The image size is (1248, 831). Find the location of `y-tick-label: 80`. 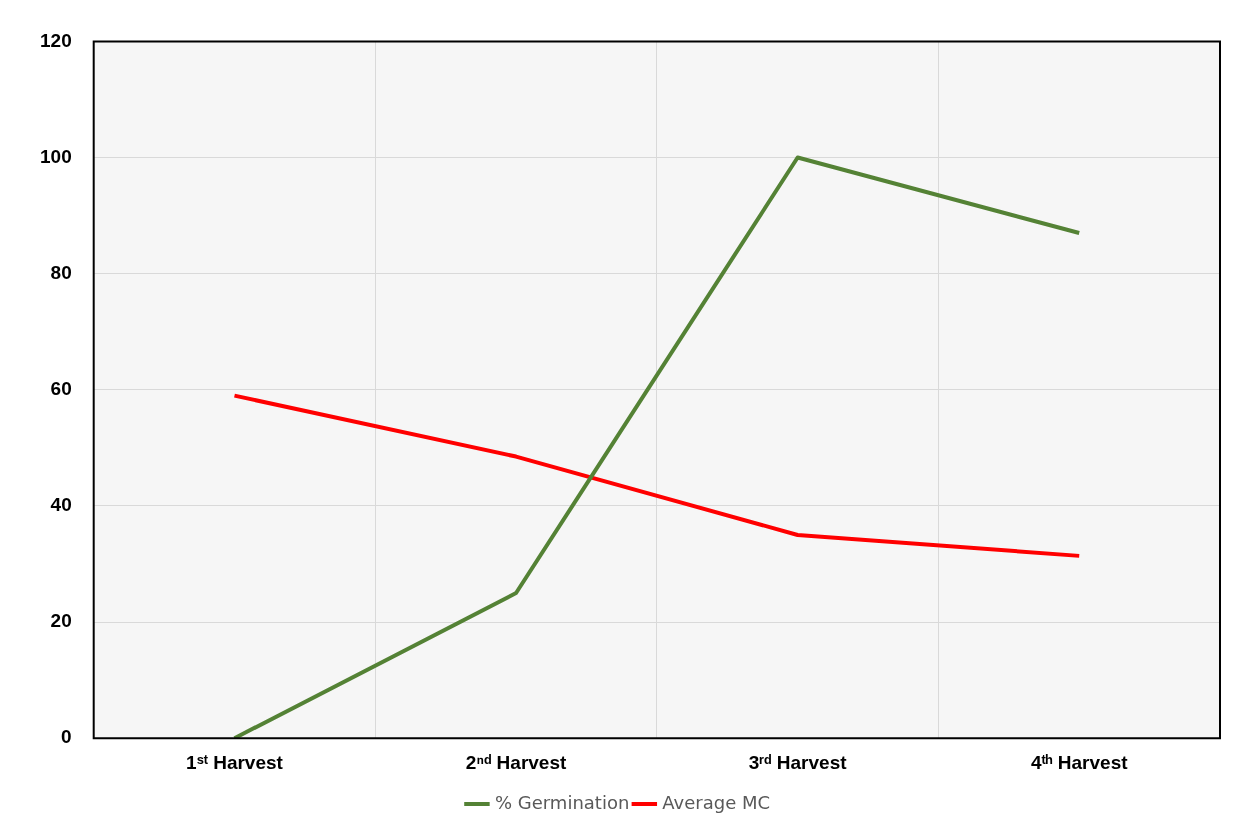

y-tick-label: 80 is located at coordinates (61, 272).